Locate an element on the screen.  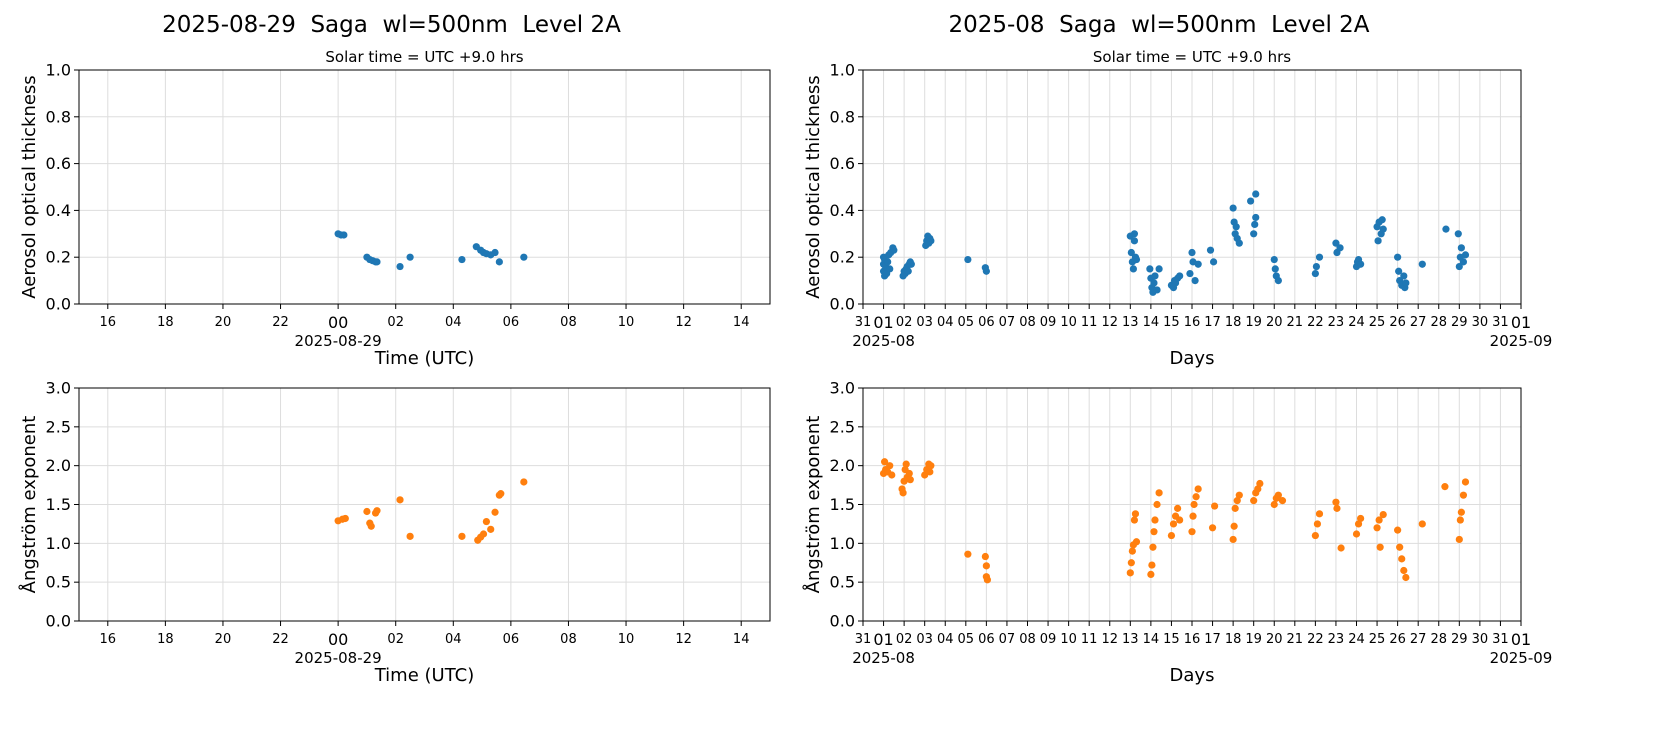
x-tick-label: 06 is located at coordinates (986, 322).